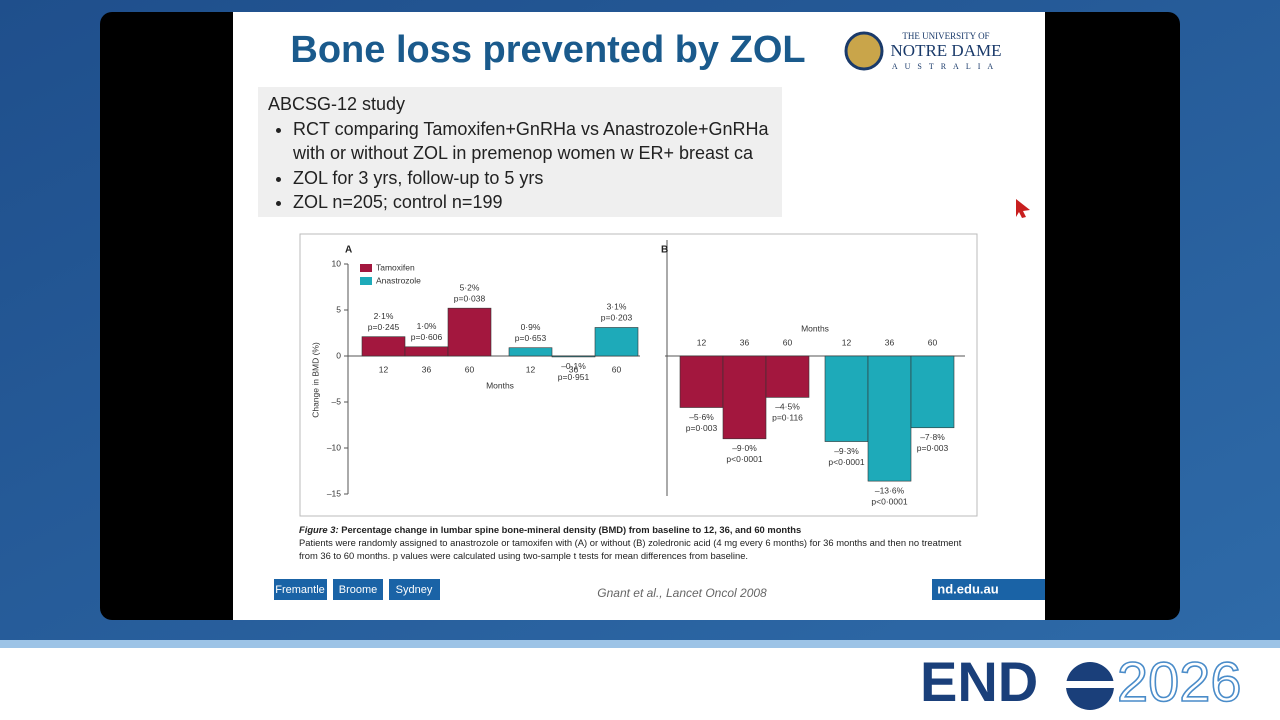  Describe the element at coordinates (531, 327) in the screenshot. I see `value-label: 0·9%` at that location.